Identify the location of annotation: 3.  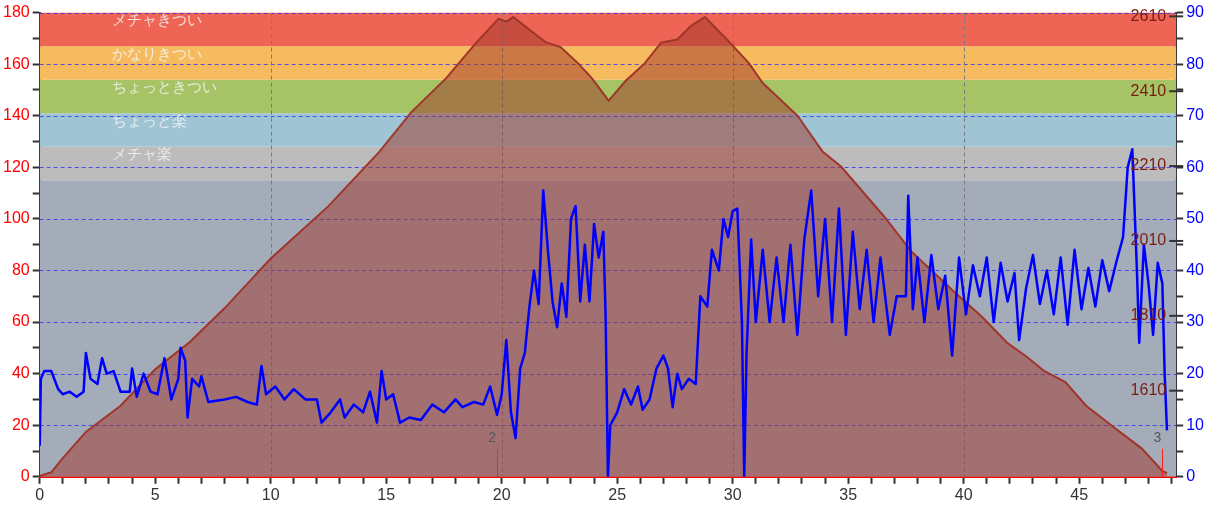
(1157, 436).